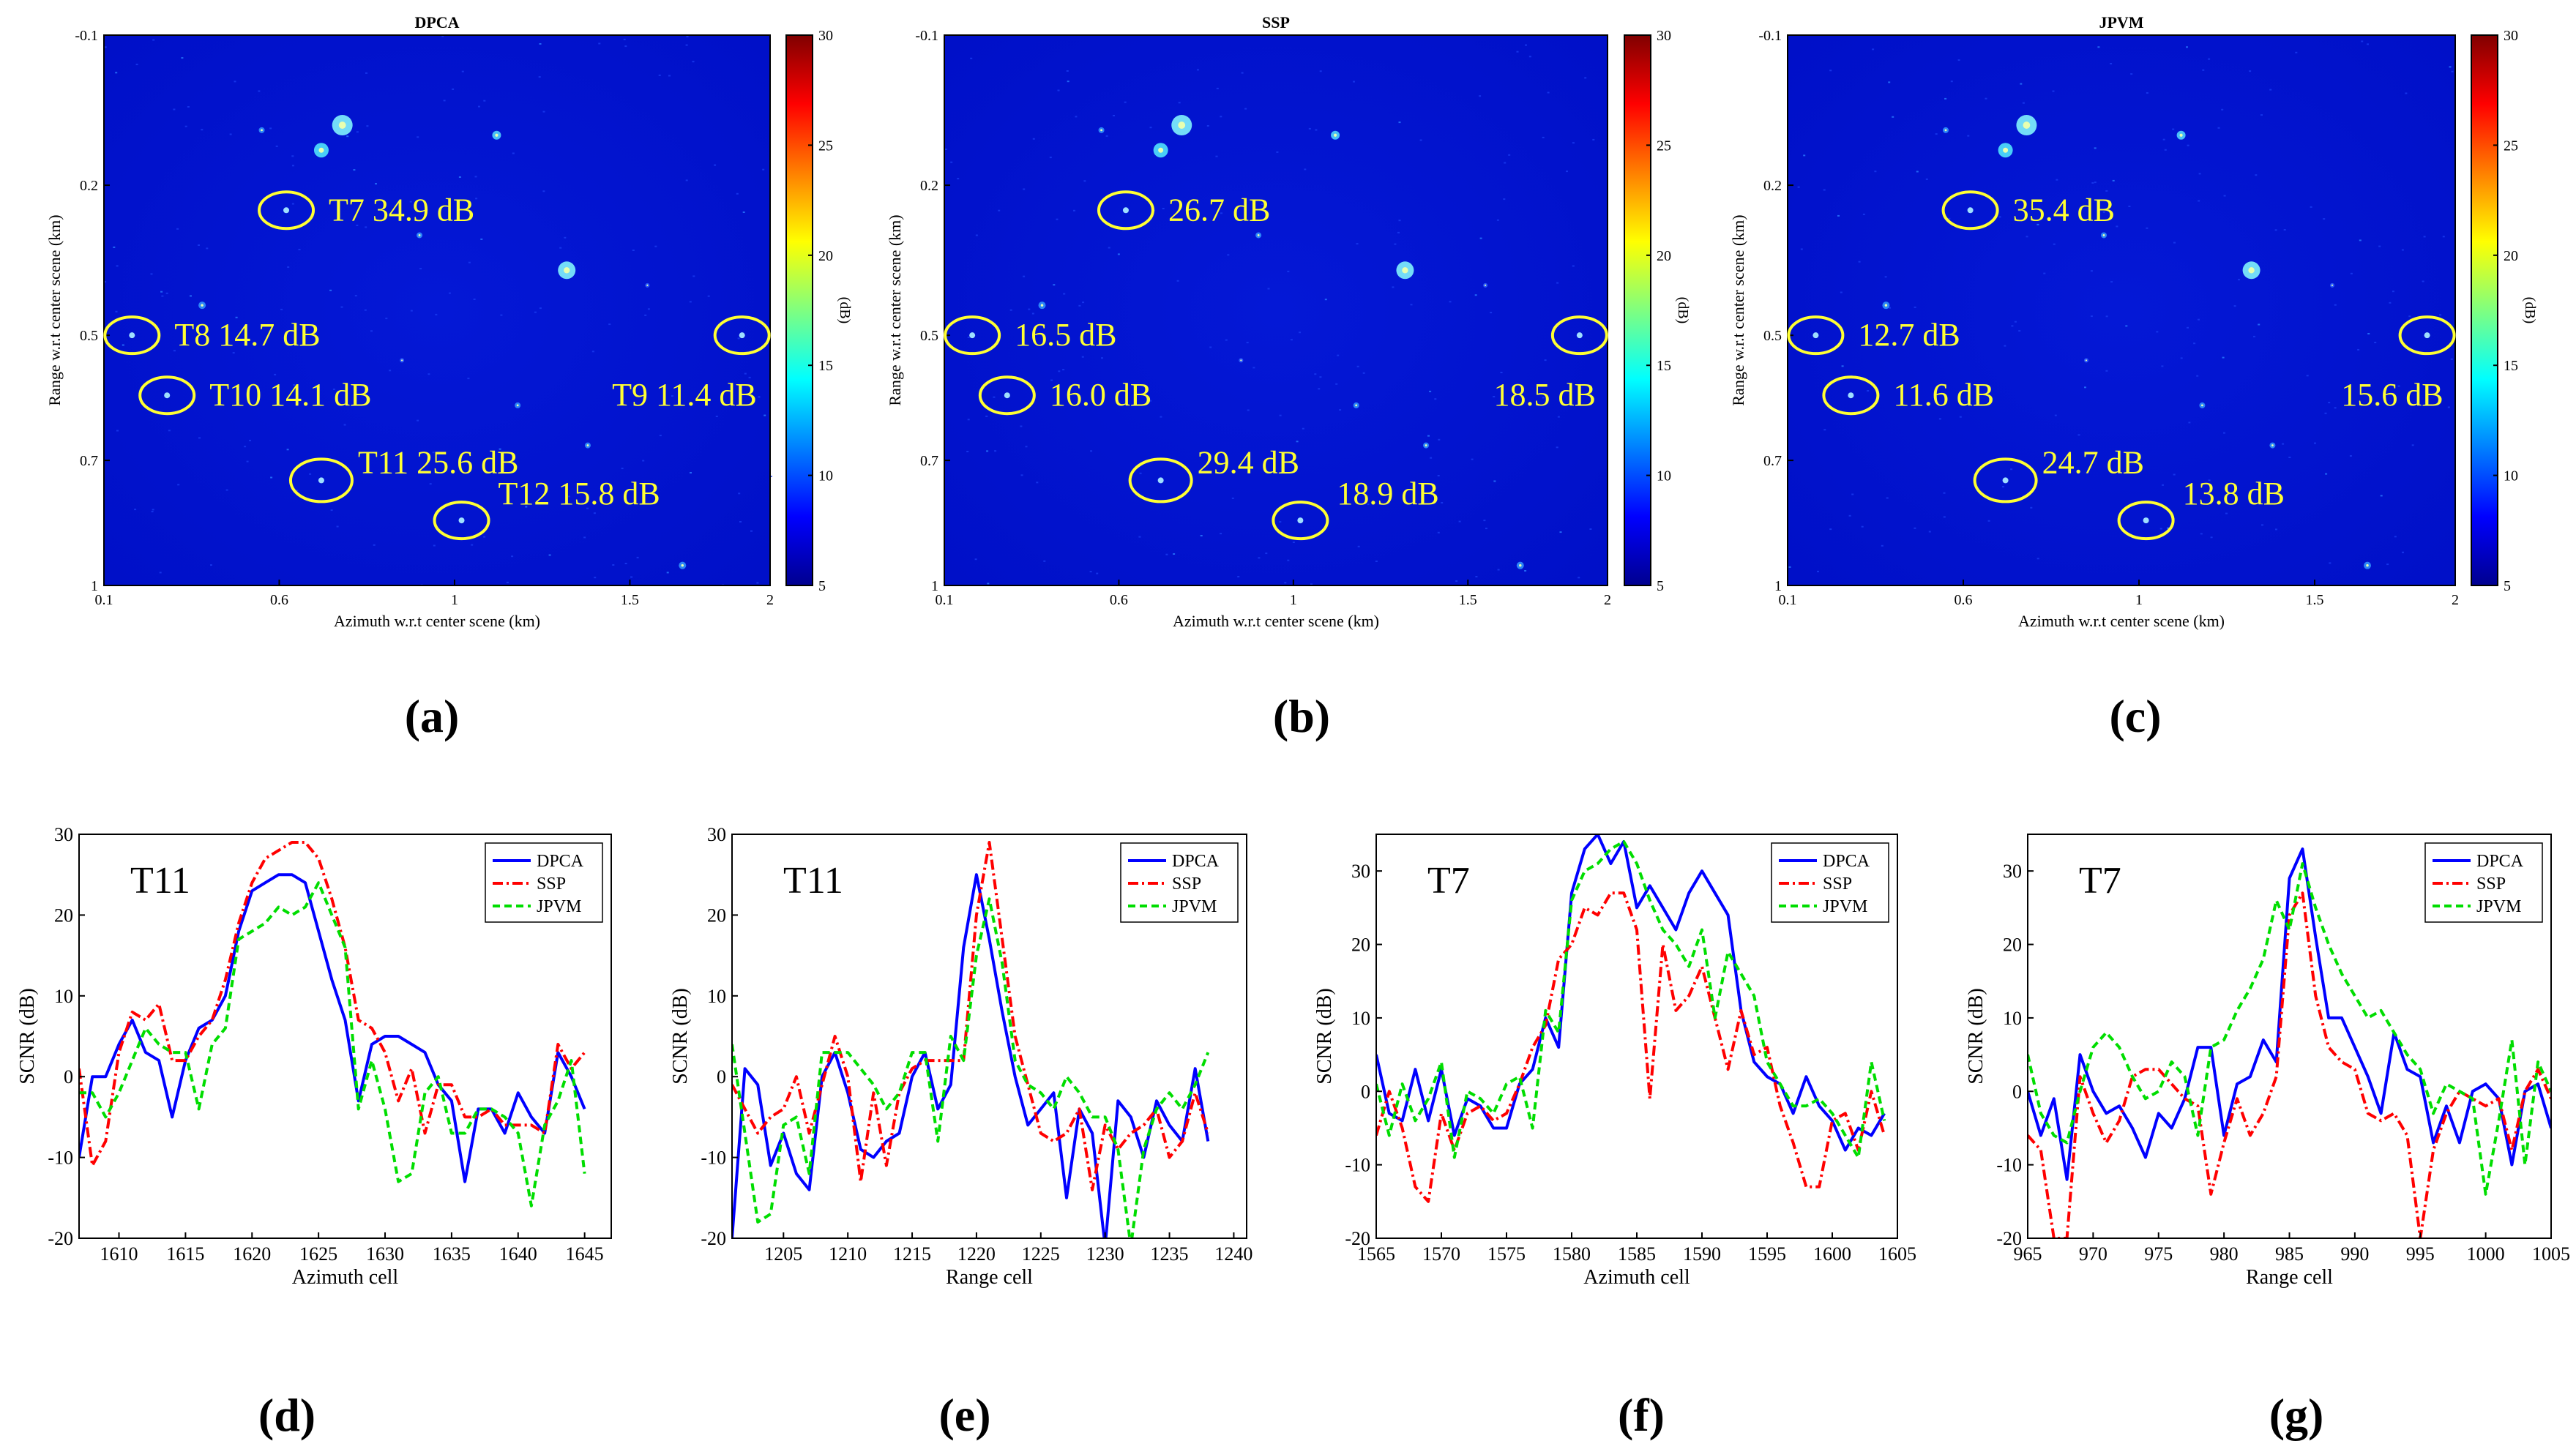 This screenshot has width=2576, height=1449. I want to click on panel-label: (f), so click(1641, 1415).